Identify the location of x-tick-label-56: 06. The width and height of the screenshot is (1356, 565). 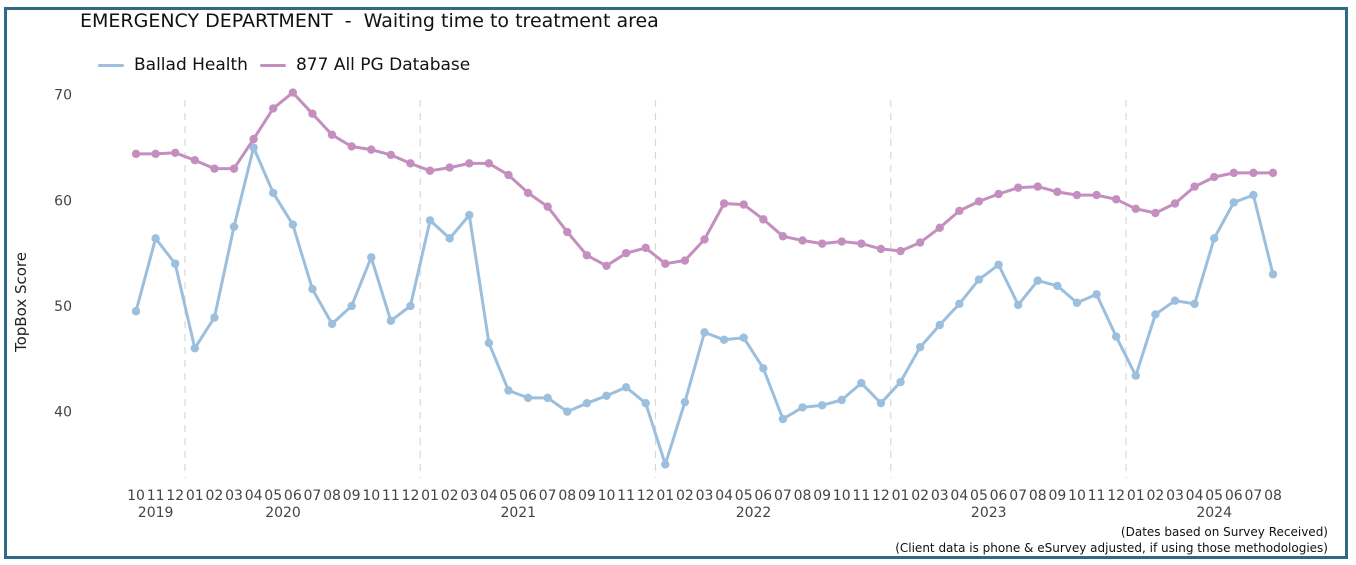
(1234, 496).